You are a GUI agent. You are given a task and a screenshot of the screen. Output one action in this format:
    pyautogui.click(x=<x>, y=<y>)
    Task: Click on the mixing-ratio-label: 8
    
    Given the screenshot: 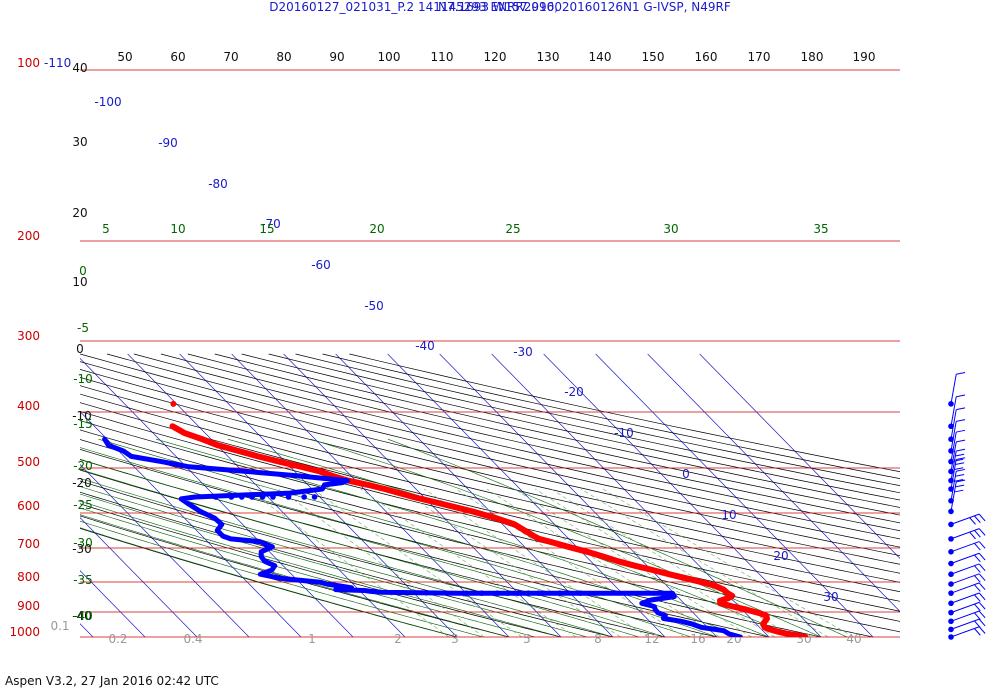 What is the action you would take?
    pyautogui.click(x=598, y=639)
    